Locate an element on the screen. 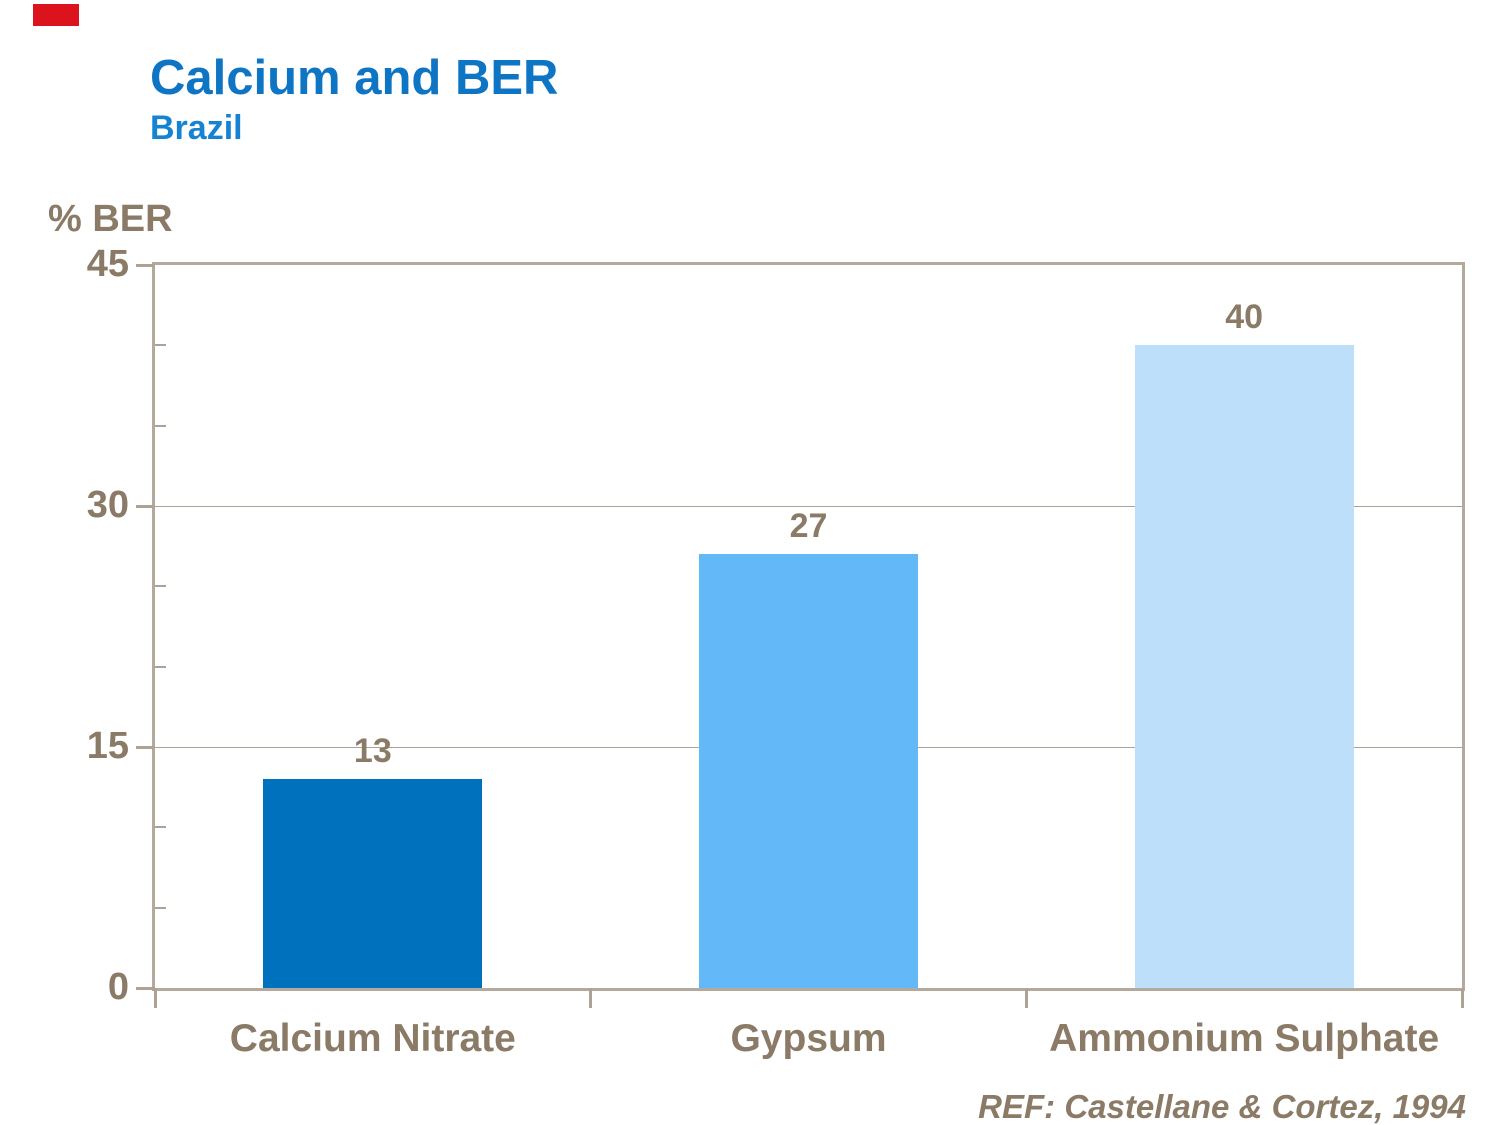  y-axis-title: % BER is located at coordinates (110, 219).